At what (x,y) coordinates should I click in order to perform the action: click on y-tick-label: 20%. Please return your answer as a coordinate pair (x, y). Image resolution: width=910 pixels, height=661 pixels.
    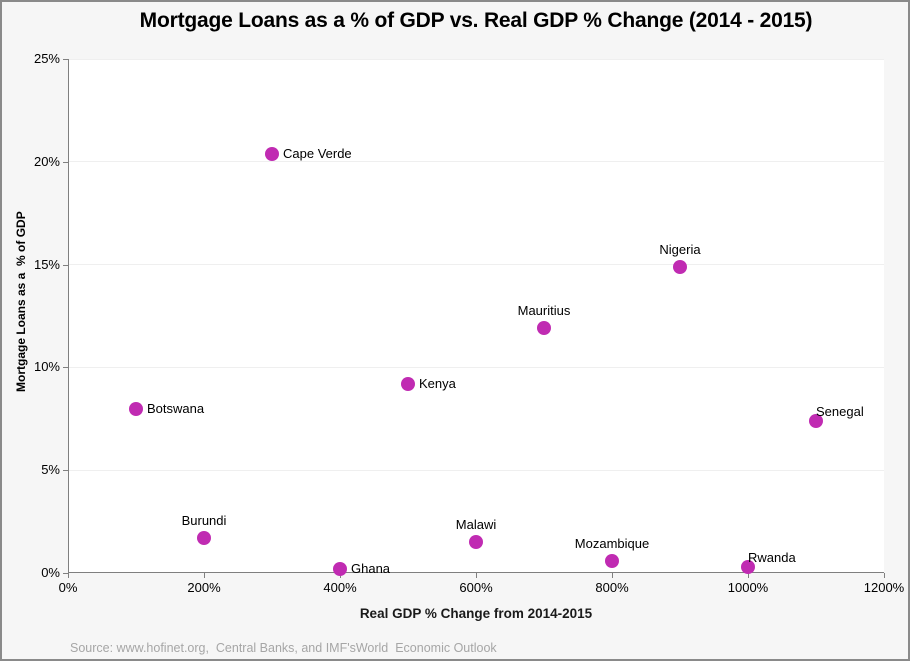
    Looking at the image, I should click on (46, 161).